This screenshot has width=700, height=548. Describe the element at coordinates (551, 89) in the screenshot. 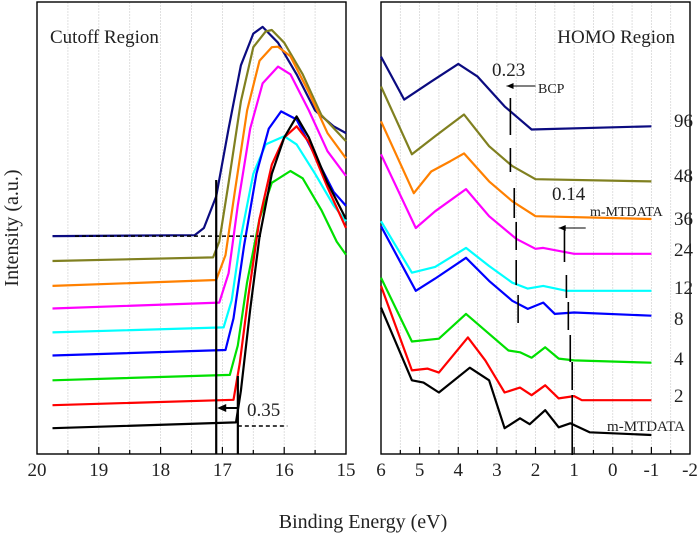

I see `shift-annotation: BCP` at that location.